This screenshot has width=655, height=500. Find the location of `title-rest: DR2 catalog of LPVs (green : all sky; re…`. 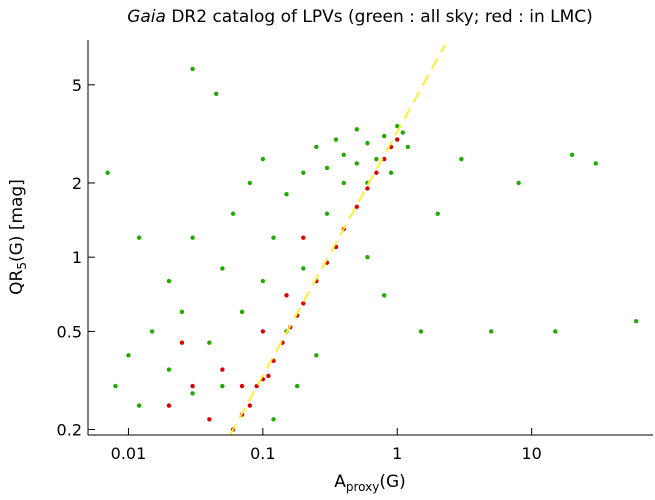

title-rest: DR2 catalog of LPVs (green : all sky; re… is located at coordinates (379, 17).